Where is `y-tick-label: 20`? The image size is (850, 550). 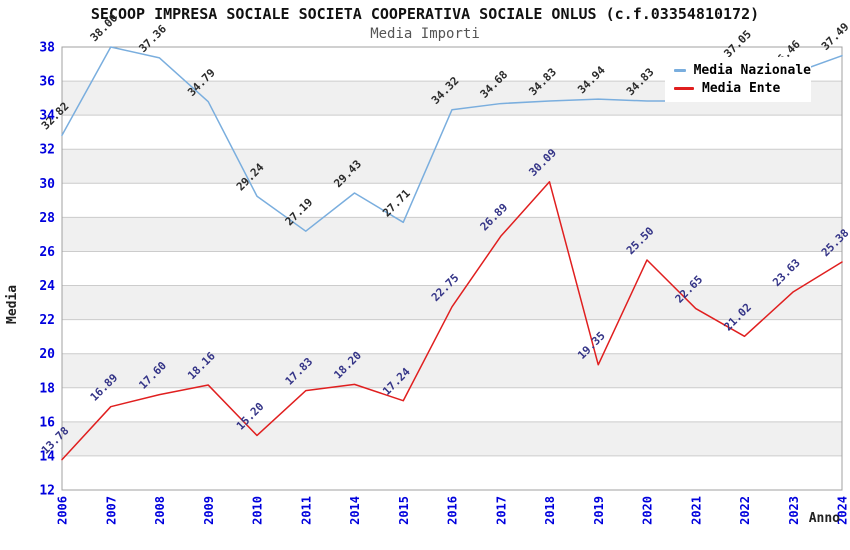
y-tick-label: 20 is located at coordinates (47, 354).